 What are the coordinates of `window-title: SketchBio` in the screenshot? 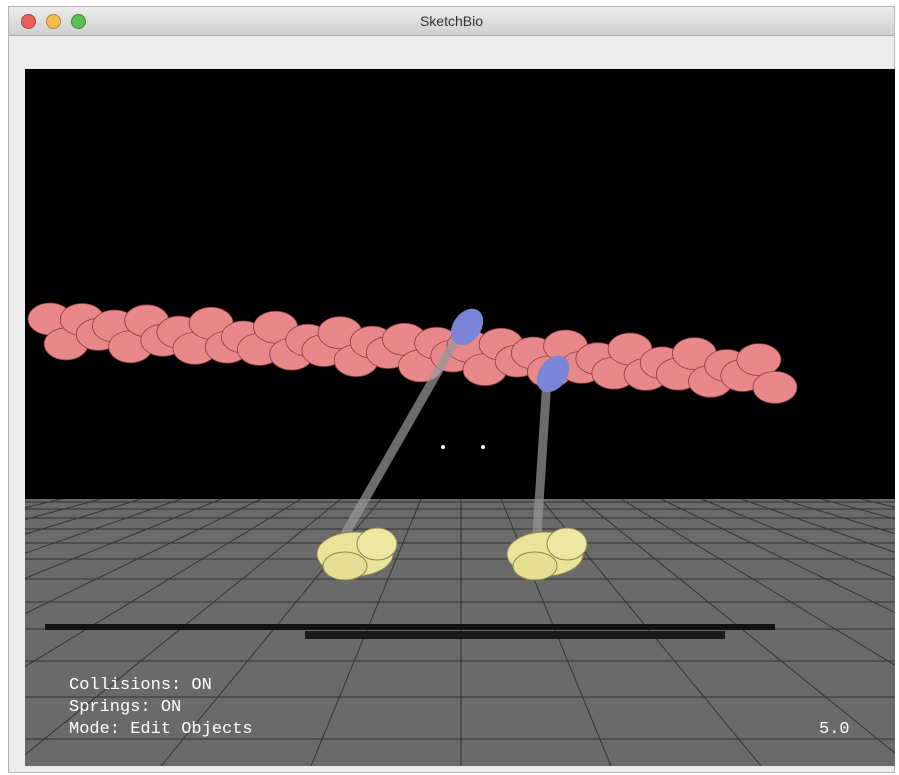 It's located at (451, 21).